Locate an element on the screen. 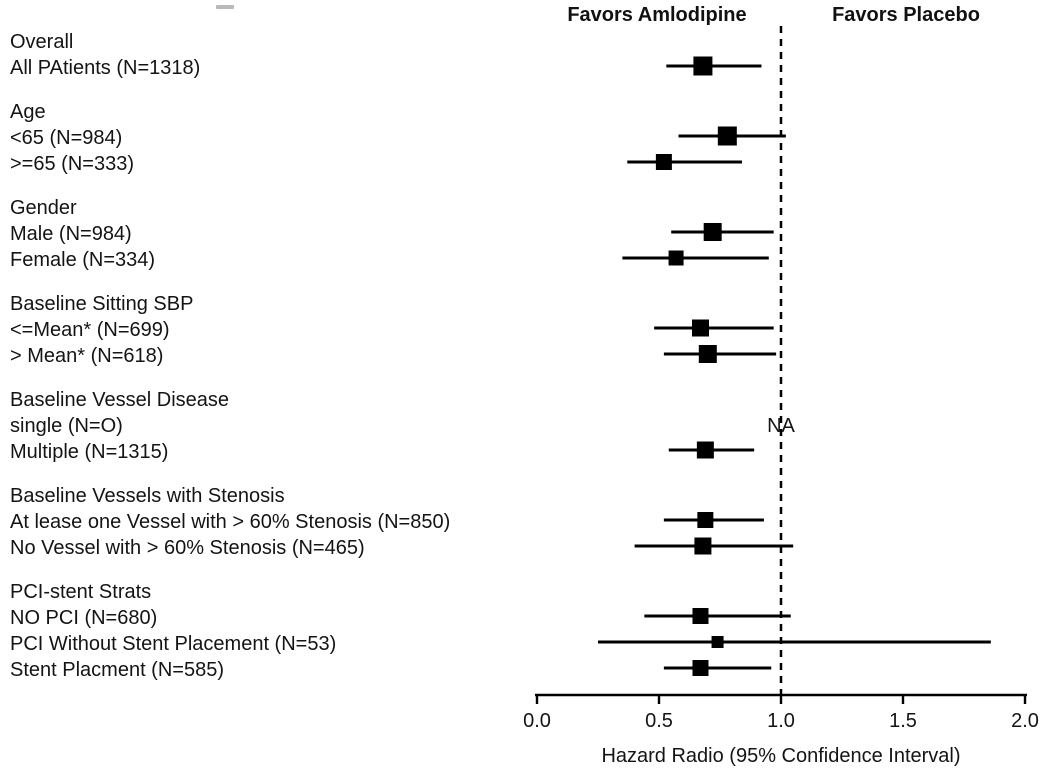 This screenshot has width=1054, height=783. favors-amlodipine-label: Favors Amlodipine is located at coordinates (657, 15).